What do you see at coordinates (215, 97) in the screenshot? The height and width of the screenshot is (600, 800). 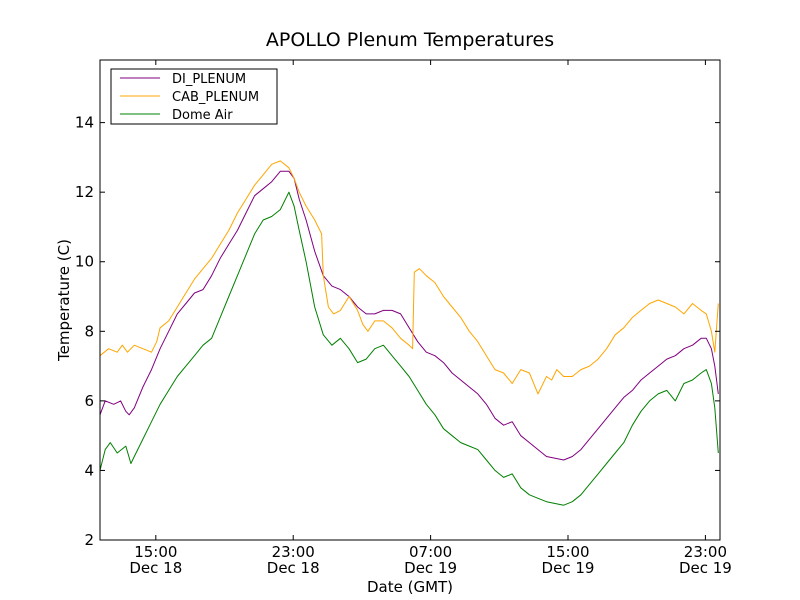 I see `legend-label-cab-plenum: CAB_PLENUM` at bounding box center [215, 97].